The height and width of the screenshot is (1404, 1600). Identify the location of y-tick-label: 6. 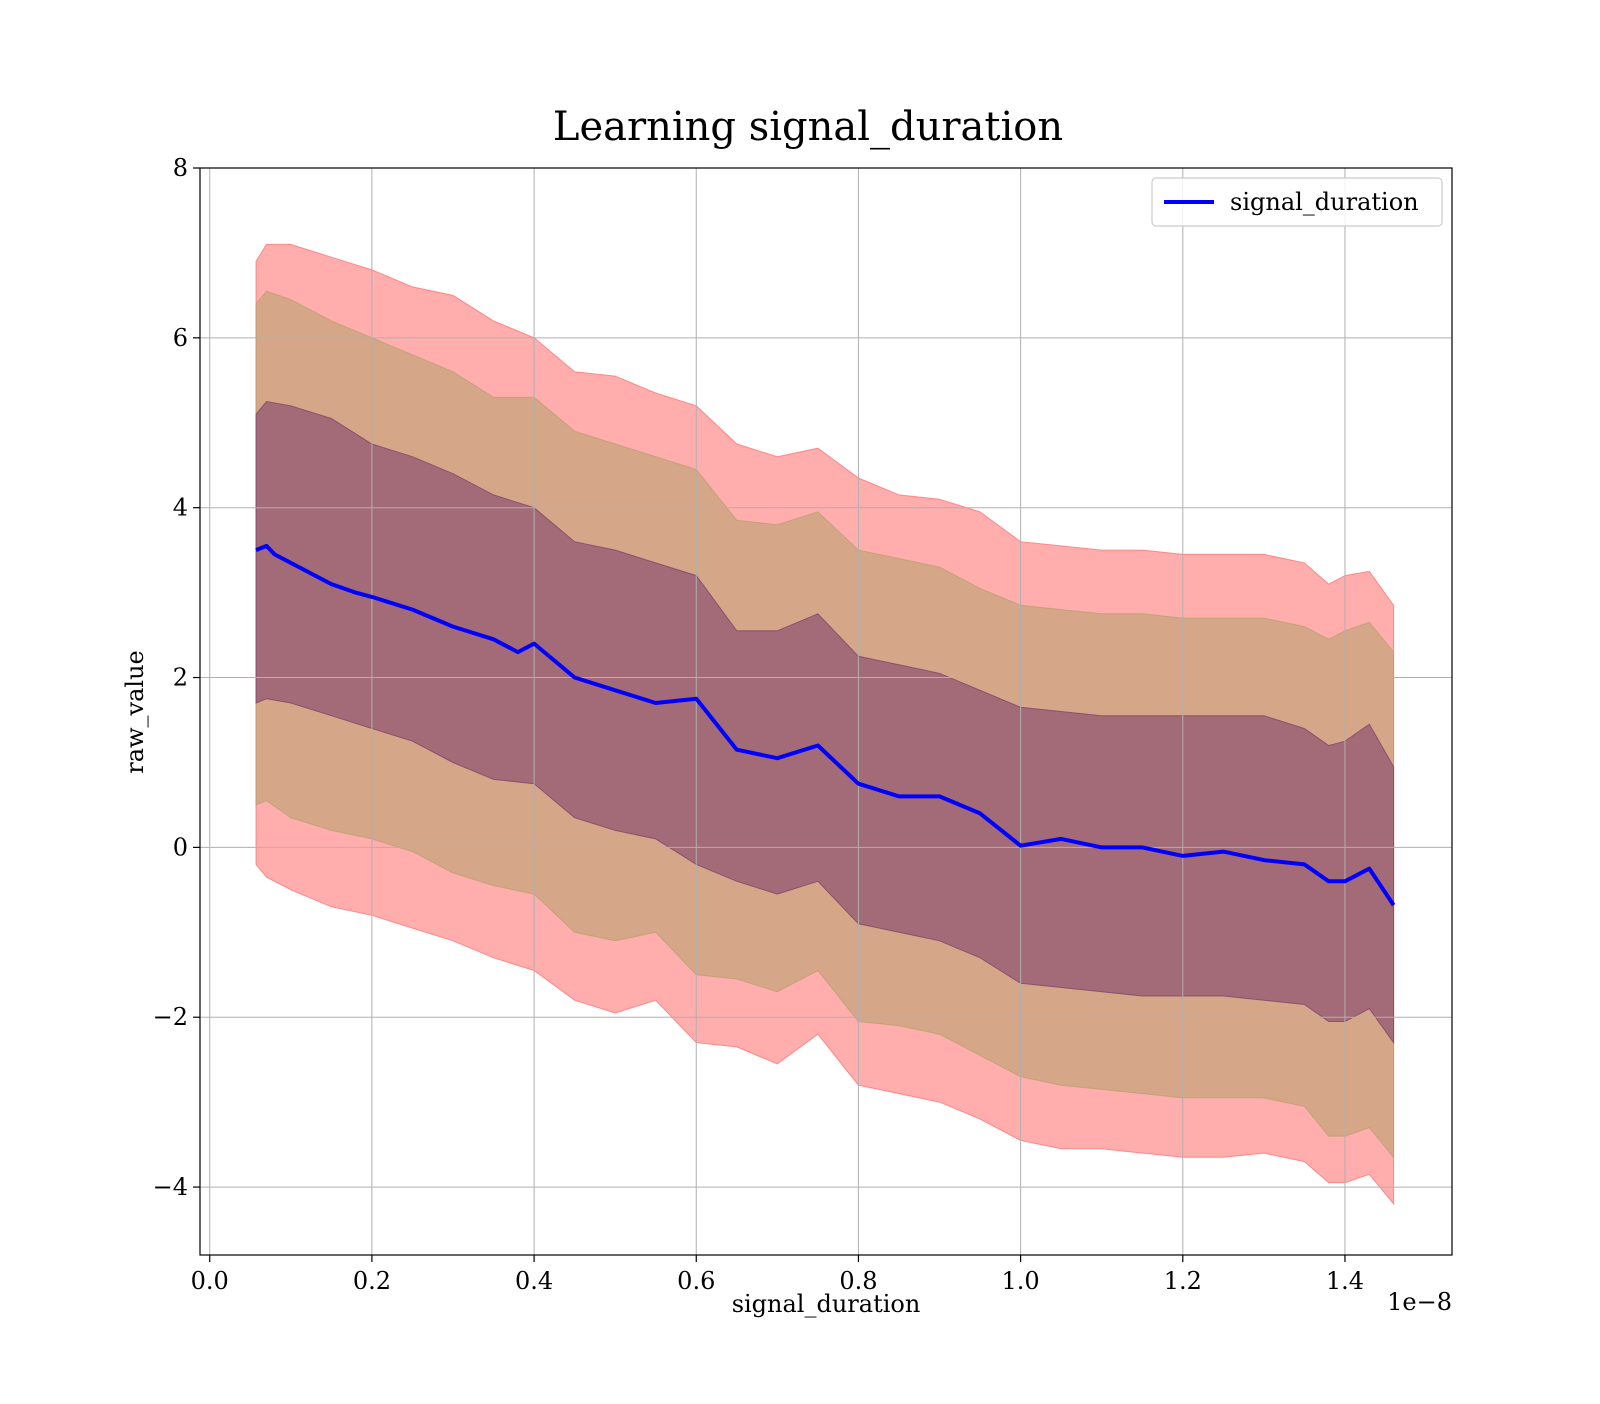
(180, 338).